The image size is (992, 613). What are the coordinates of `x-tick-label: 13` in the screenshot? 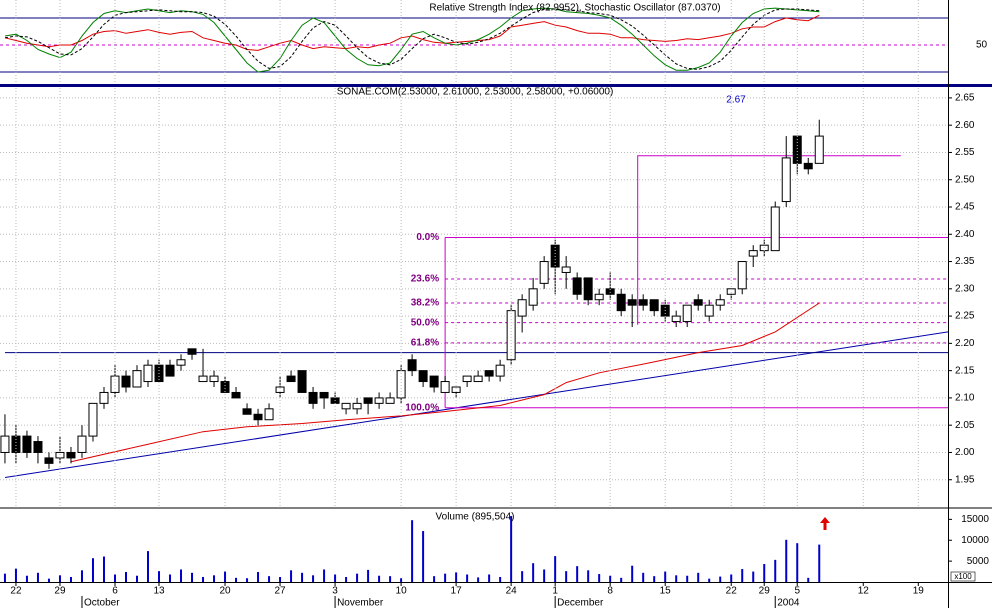 It's located at (159, 591).